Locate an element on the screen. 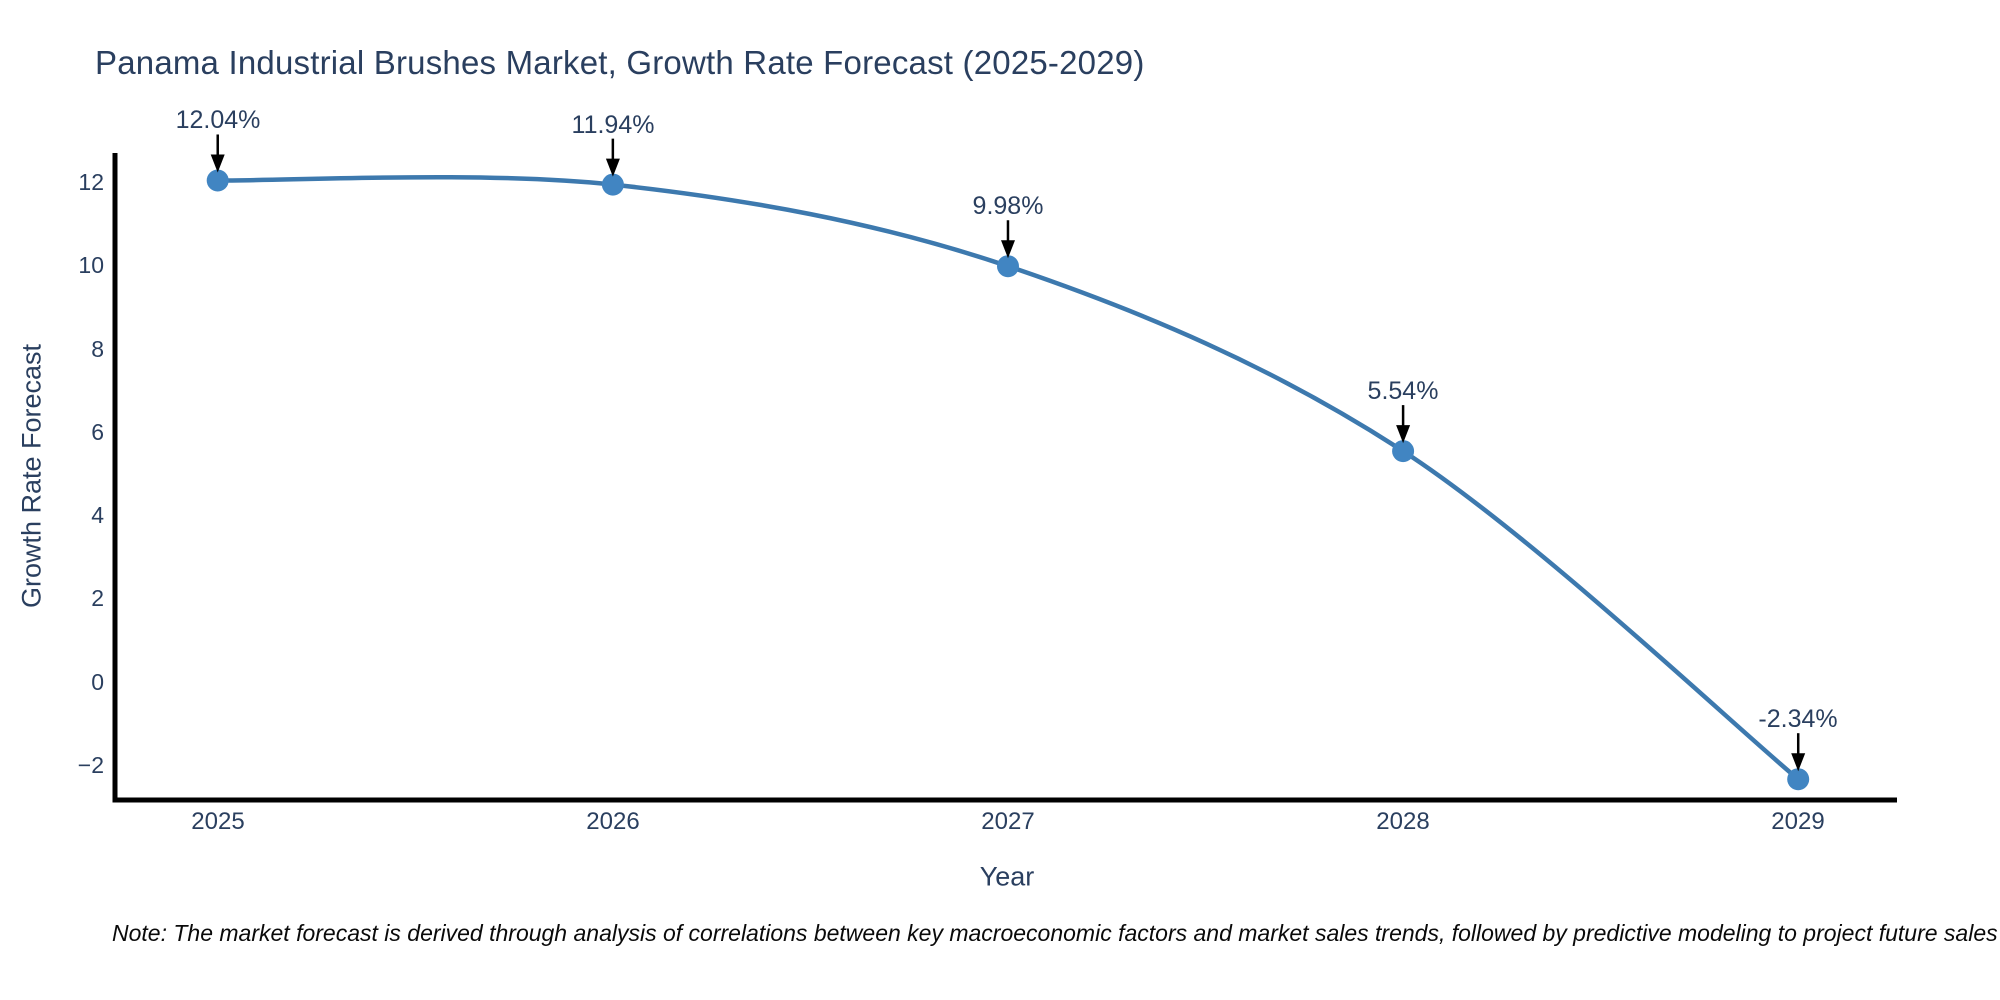  y-axis-title: Growth Rate Forecast is located at coordinates (31, 476).